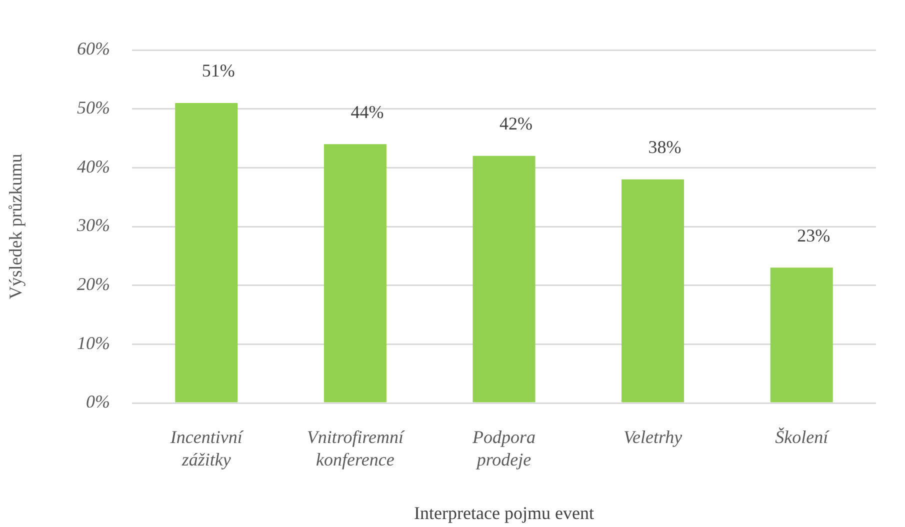  I want to click on x-axis-title: Interpretace pojmu event, so click(504, 512).